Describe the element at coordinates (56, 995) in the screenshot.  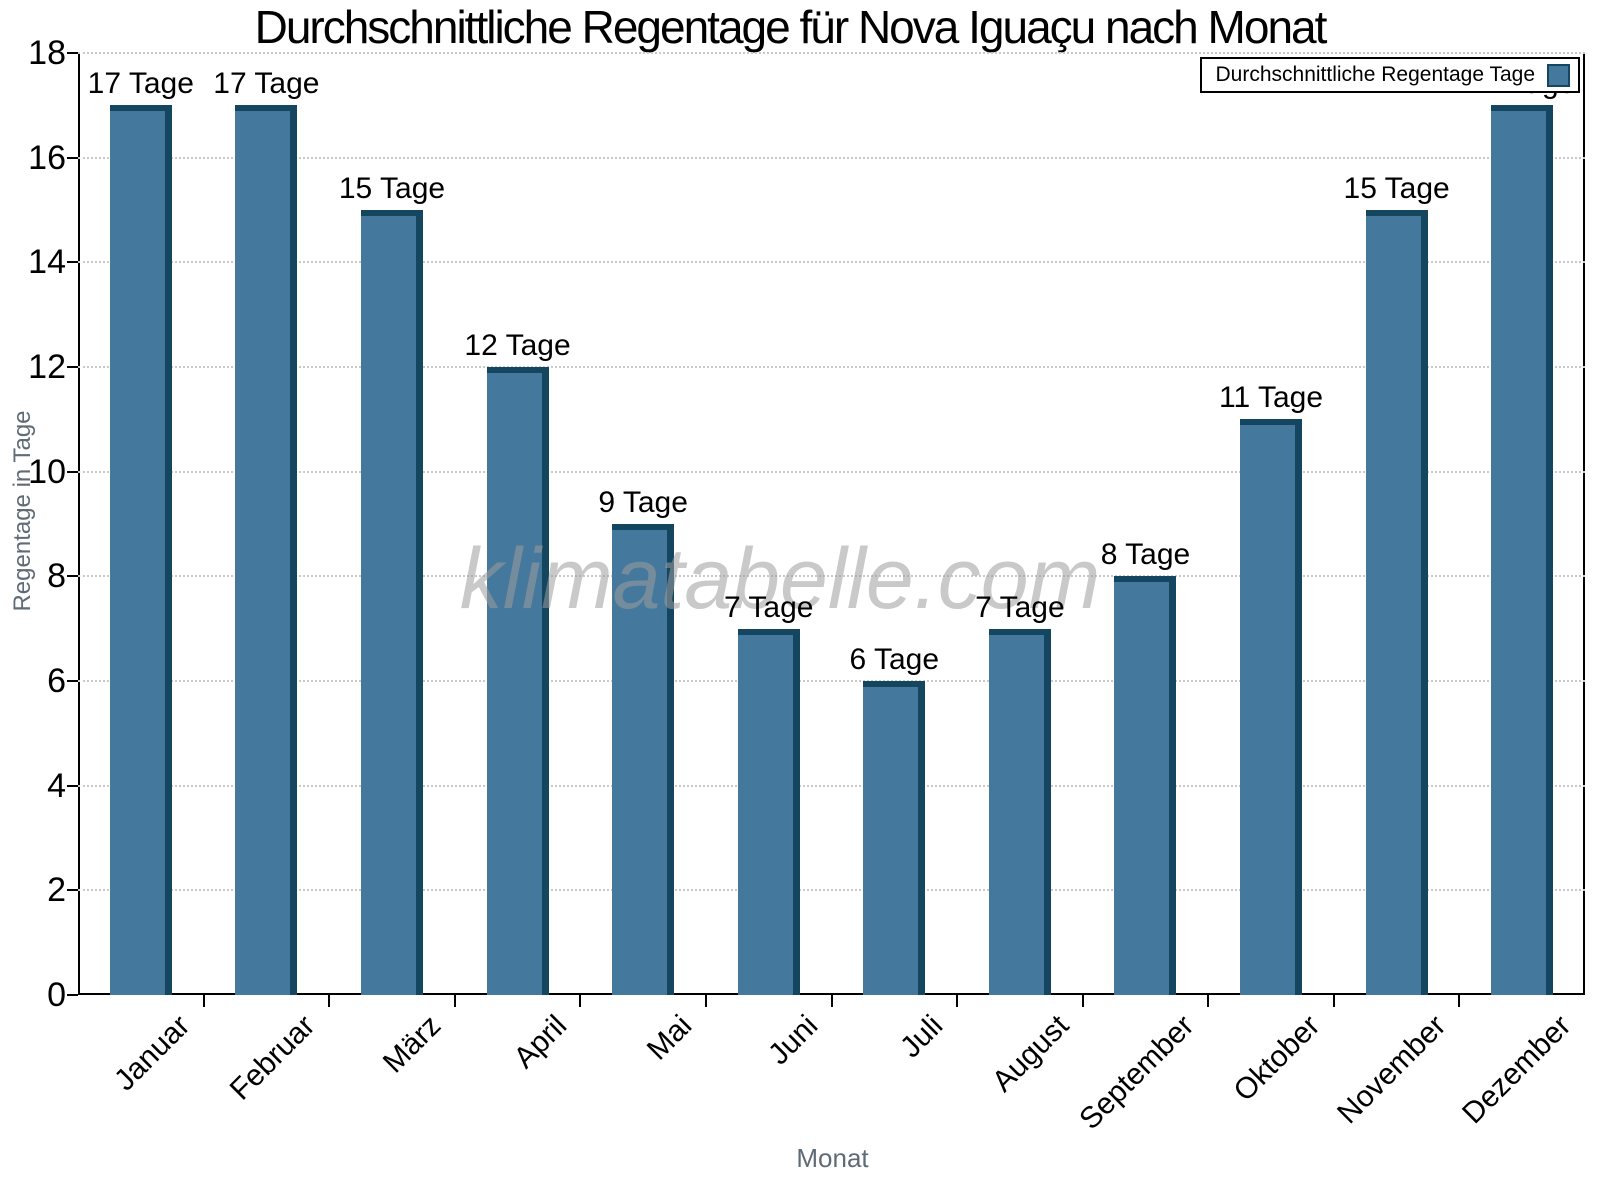
I see `y-tick-label: 0` at that location.